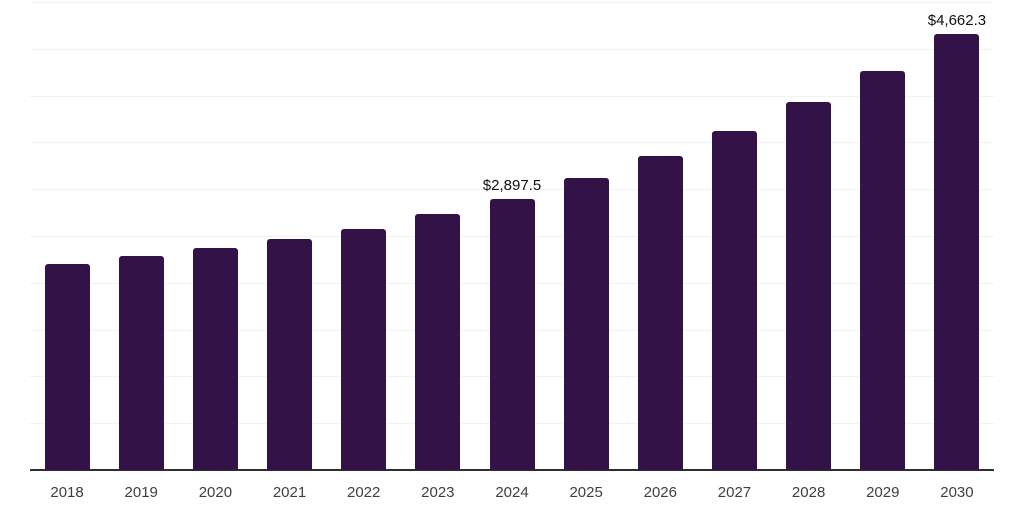  What do you see at coordinates (512, 185) in the screenshot?
I see `data-label-2024: $2,897.5` at bounding box center [512, 185].